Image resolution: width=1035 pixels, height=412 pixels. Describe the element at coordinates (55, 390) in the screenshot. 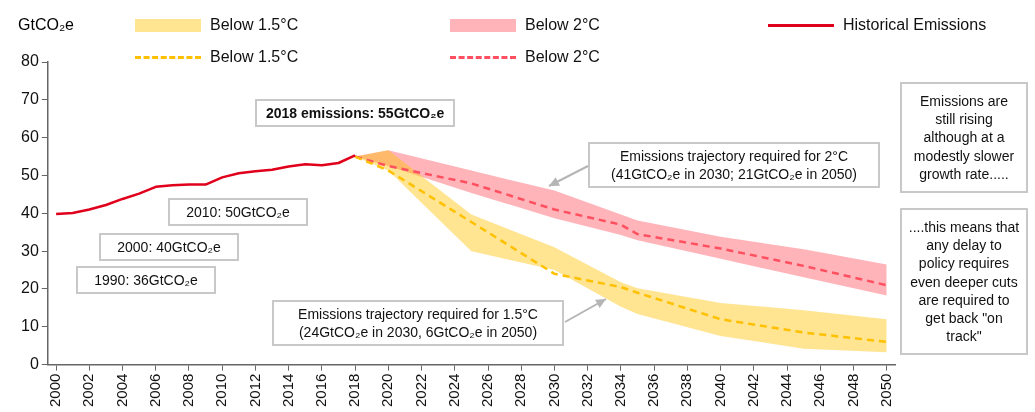

I see `x-tick-label: 2000` at that location.